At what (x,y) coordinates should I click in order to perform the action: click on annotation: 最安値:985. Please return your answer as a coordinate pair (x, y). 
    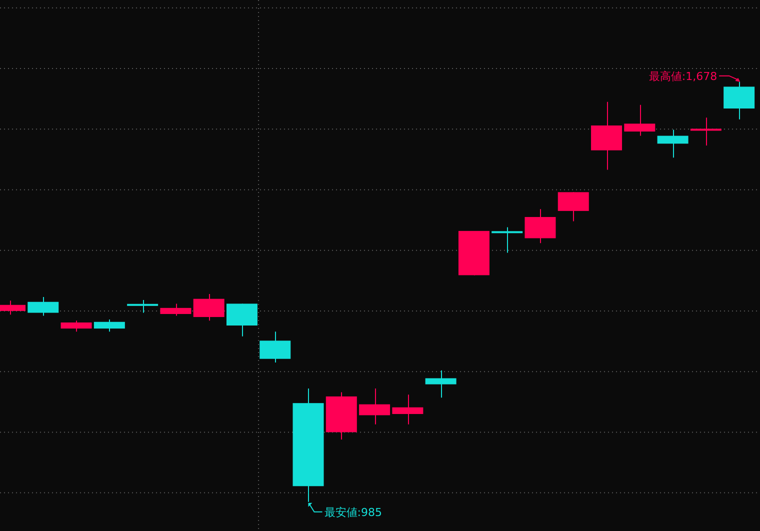
    Looking at the image, I should click on (353, 512).